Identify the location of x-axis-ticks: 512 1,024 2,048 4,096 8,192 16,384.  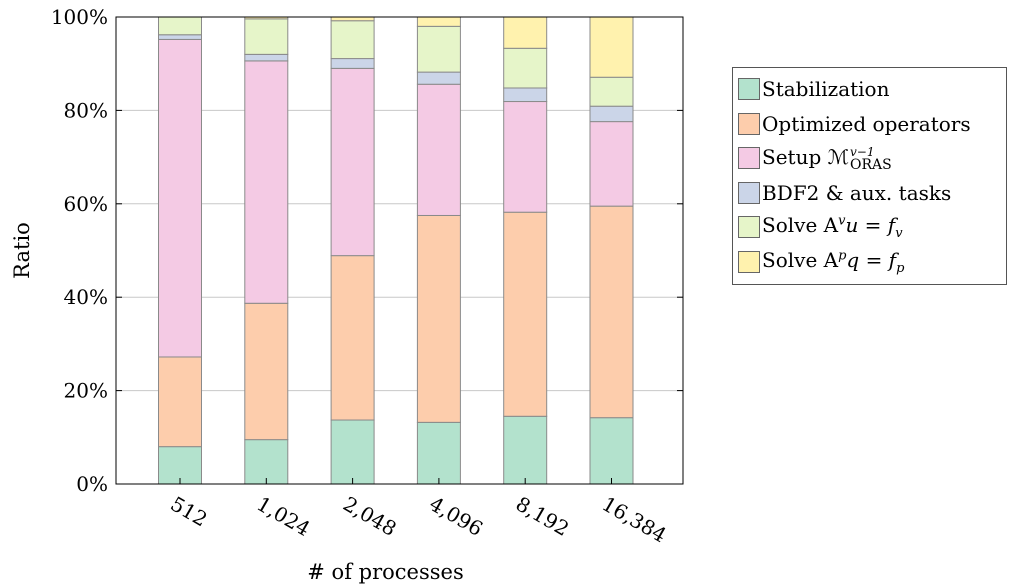
(419, 512).